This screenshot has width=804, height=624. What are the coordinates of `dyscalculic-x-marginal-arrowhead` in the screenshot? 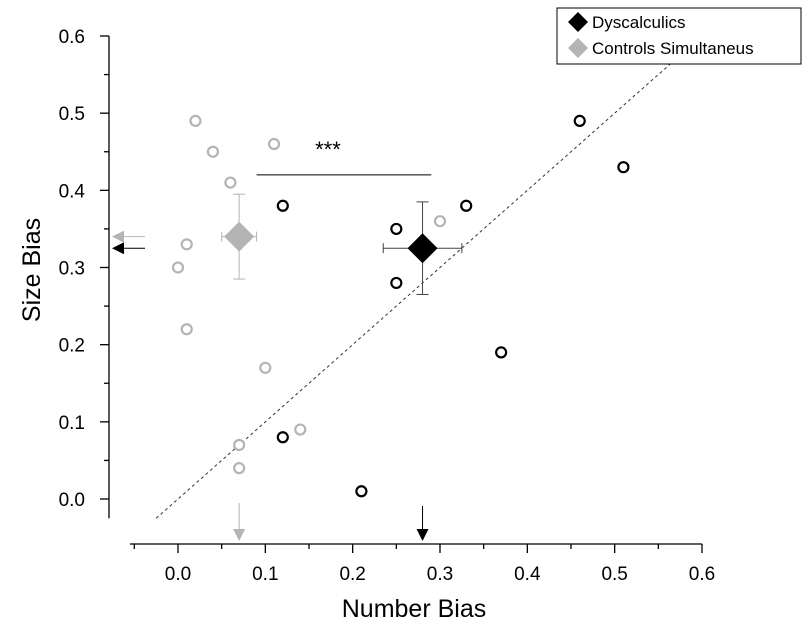 It's located at (422, 535).